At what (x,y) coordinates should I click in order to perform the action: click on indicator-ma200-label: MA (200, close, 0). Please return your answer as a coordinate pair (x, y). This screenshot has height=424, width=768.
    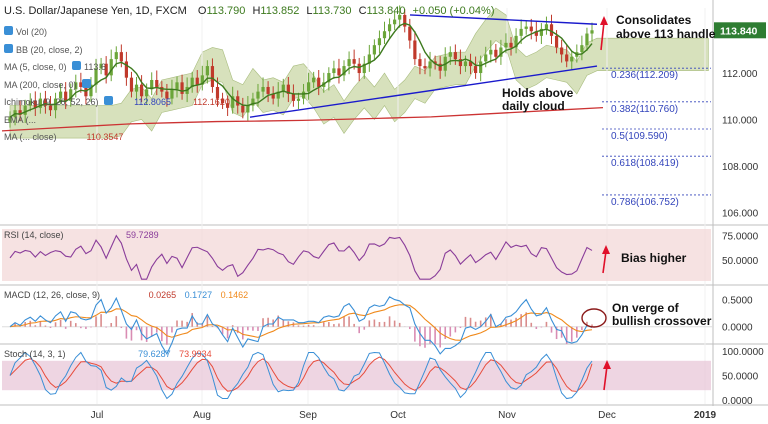
    Looking at the image, I should click on (40, 84).